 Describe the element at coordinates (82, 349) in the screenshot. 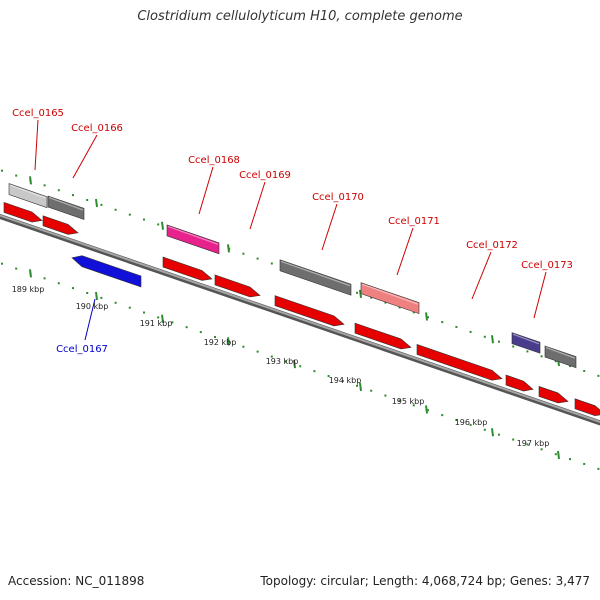

I see `gene-label-ccel-0167: Ccel_0167` at that location.